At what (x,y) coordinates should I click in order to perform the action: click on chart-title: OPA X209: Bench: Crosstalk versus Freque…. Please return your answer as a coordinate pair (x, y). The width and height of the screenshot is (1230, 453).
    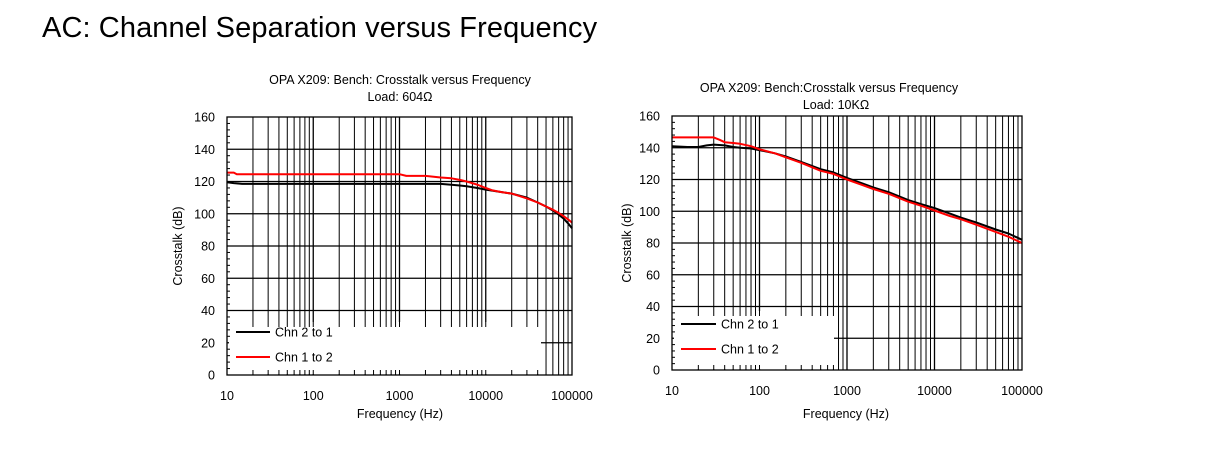
    Looking at the image, I should click on (400, 80).